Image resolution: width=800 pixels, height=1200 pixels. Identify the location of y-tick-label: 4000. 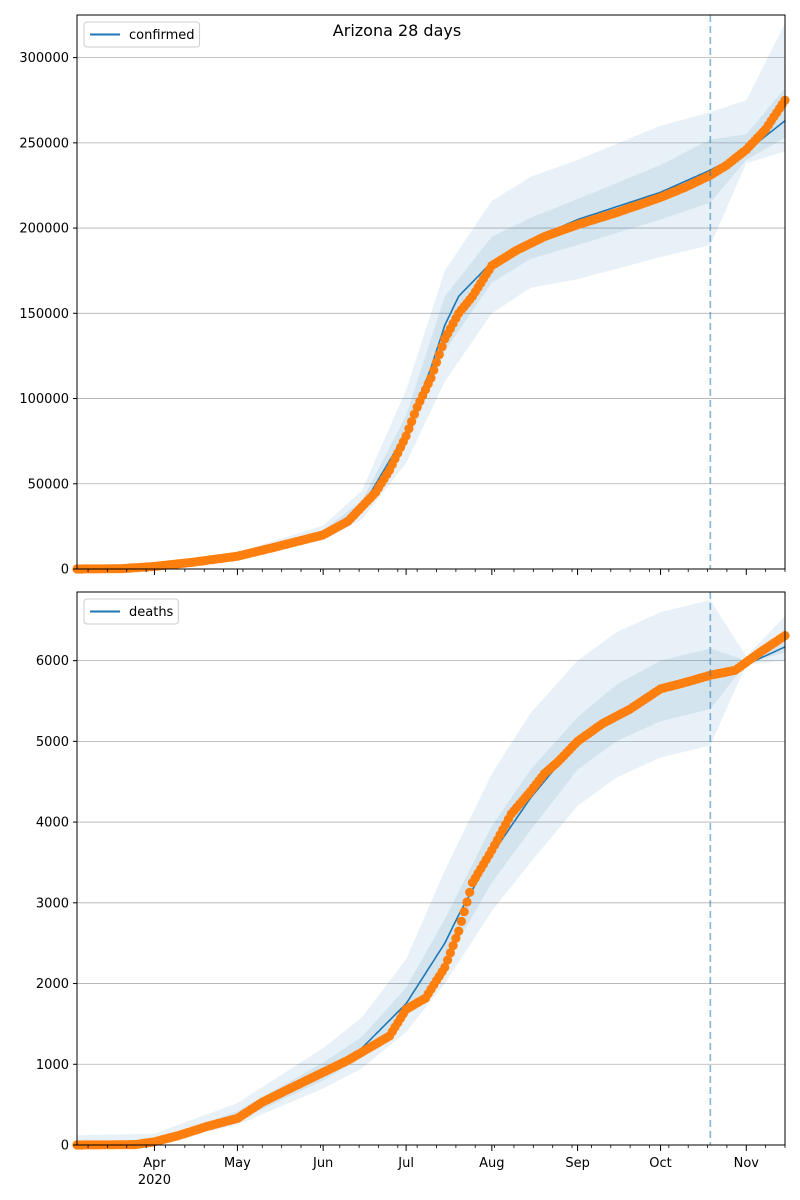
(52, 823).